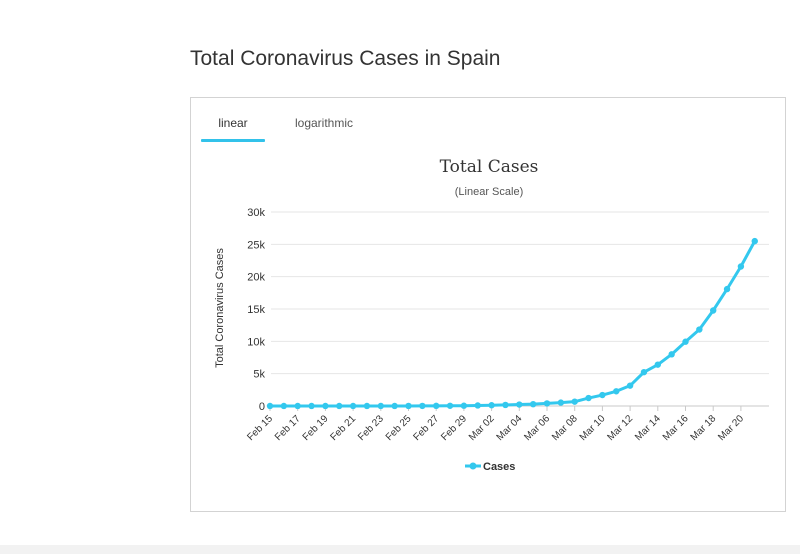 Image resolution: width=800 pixels, height=554 pixels. What do you see at coordinates (256, 213) in the screenshot?
I see `y-tick-label: 30k` at bounding box center [256, 213].